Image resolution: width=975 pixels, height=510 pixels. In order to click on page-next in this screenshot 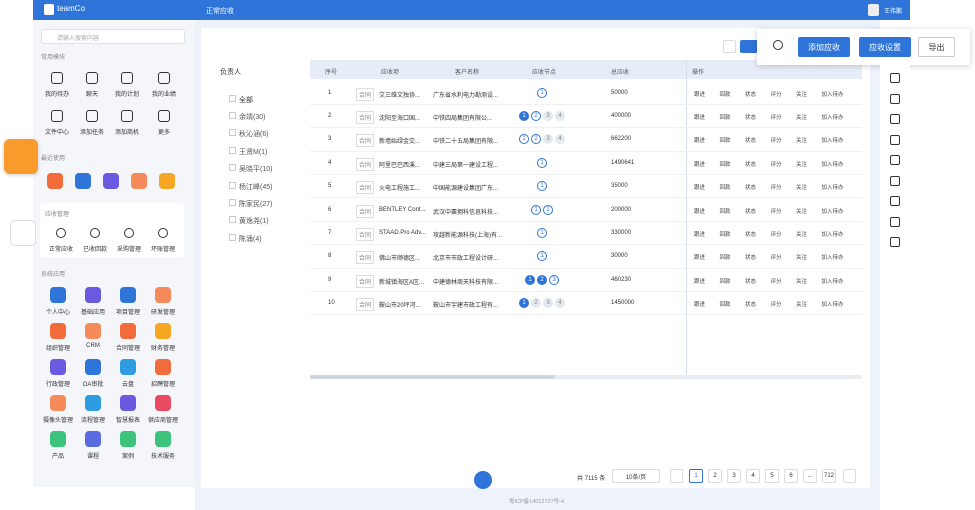, I will do `click(849, 476)`.